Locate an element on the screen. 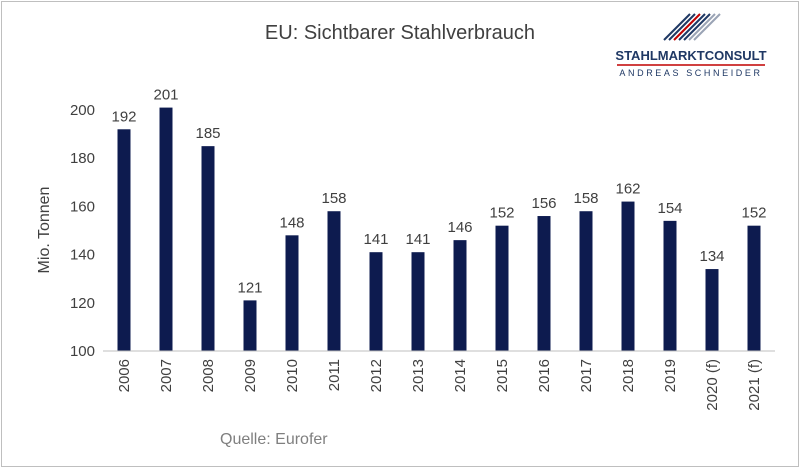  x-tick-label: 2010 is located at coordinates (292, 375).